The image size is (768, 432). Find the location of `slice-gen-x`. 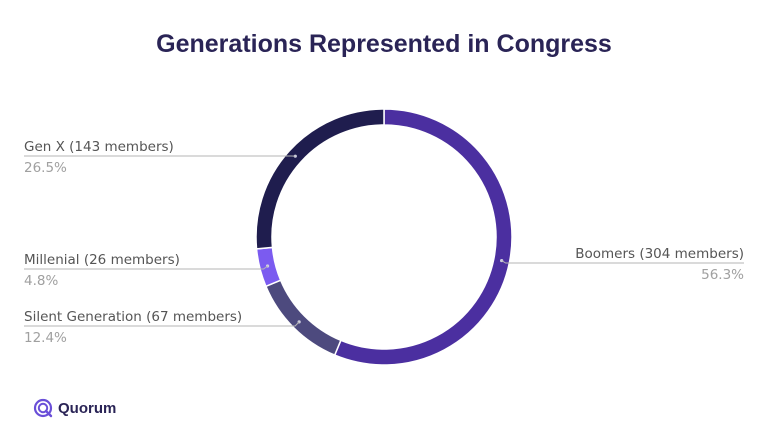

slice-gen-x is located at coordinates (320, 179).